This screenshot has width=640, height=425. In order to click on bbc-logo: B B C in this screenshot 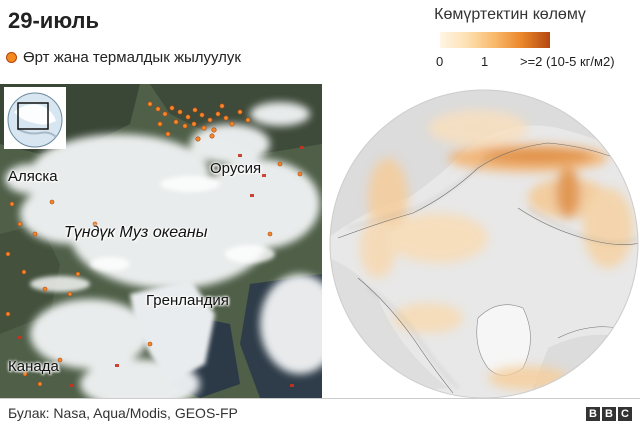, I will do `click(609, 414)`.